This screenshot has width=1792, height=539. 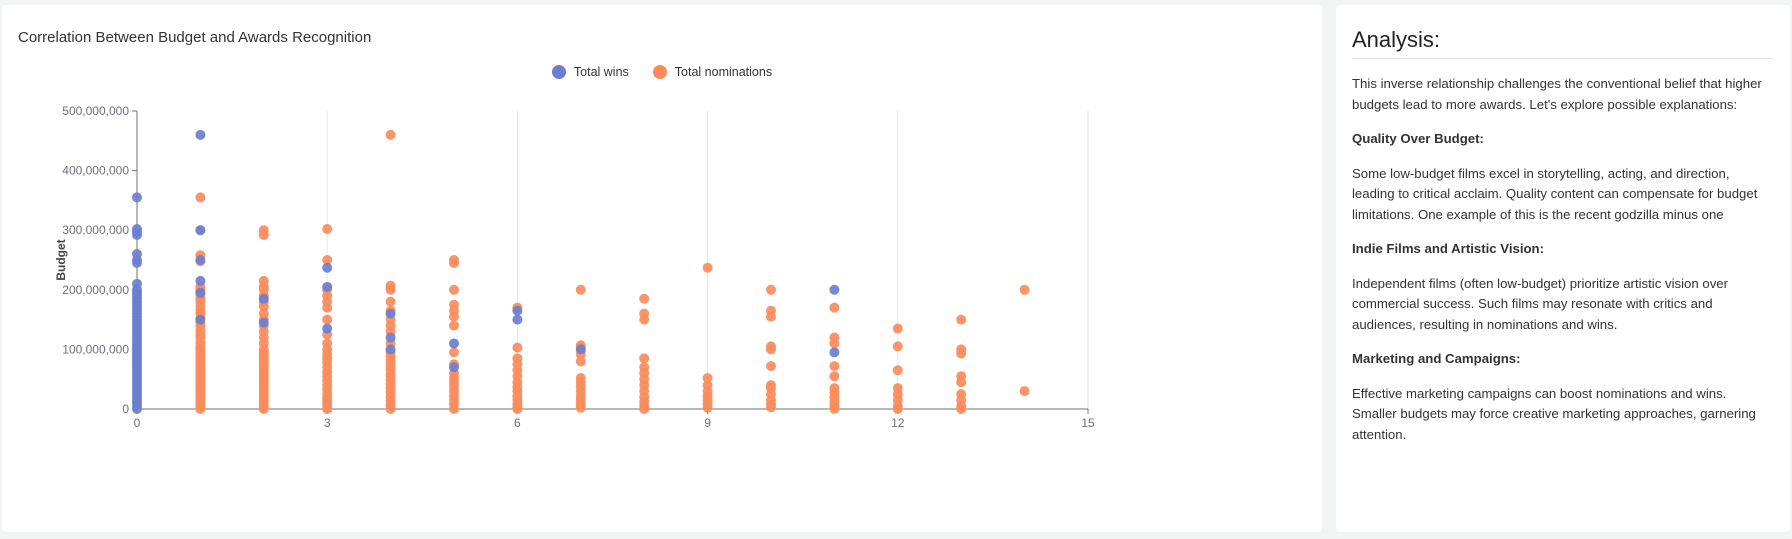 What do you see at coordinates (1418, 138) in the screenshot?
I see `analysis-heading: Quality Over Budget:` at bounding box center [1418, 138].